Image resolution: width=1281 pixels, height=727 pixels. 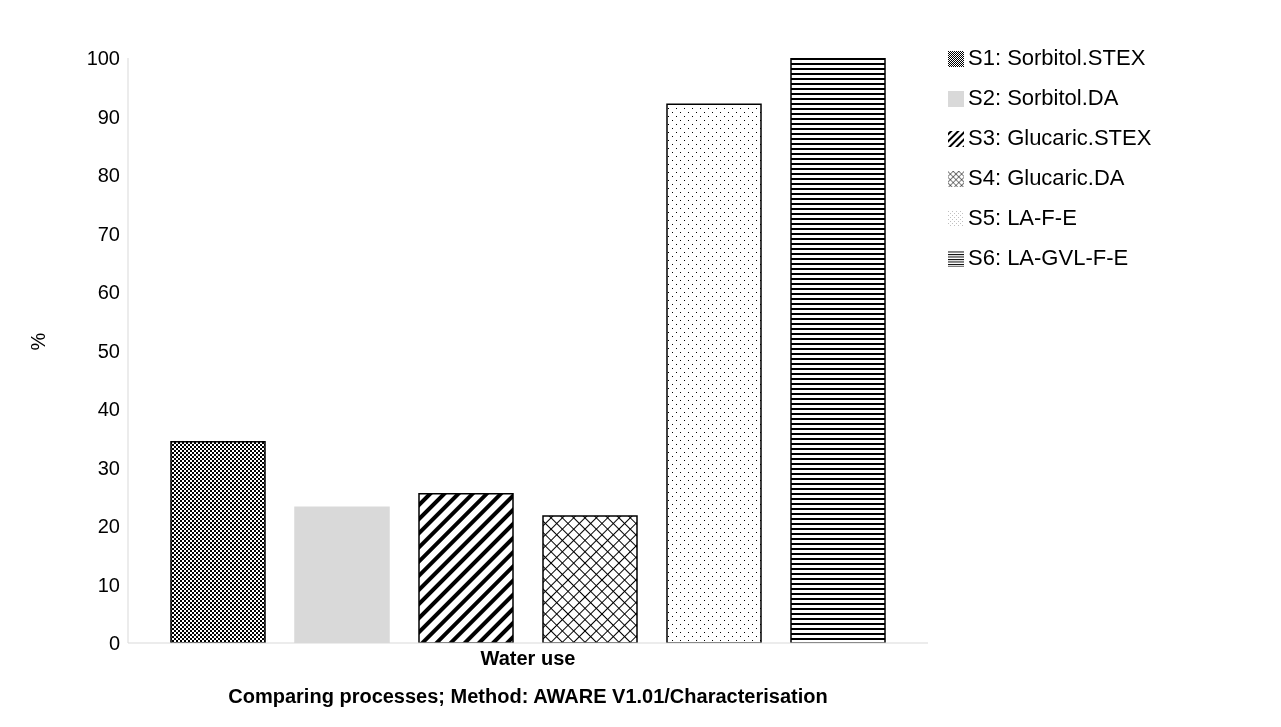 What do you see at coordinates (528, 658) in the screenshot?
I see `x-tick-label: Water use` at bounding box center [528, 658].